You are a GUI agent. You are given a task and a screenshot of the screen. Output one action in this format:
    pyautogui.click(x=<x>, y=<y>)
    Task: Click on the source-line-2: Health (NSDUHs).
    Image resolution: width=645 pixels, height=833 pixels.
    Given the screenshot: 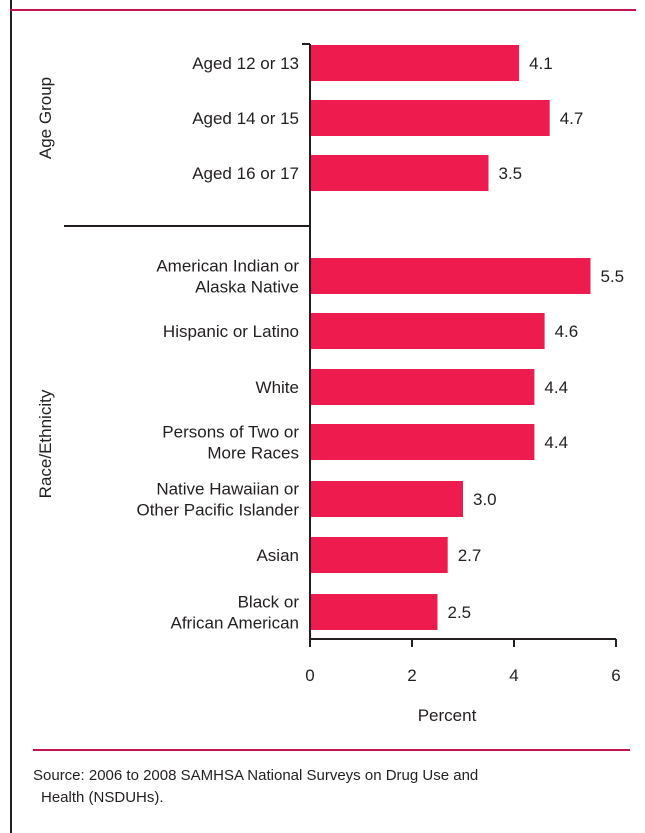 What is the action you would take?
    pyautogui.click(x=102, y=797)
    